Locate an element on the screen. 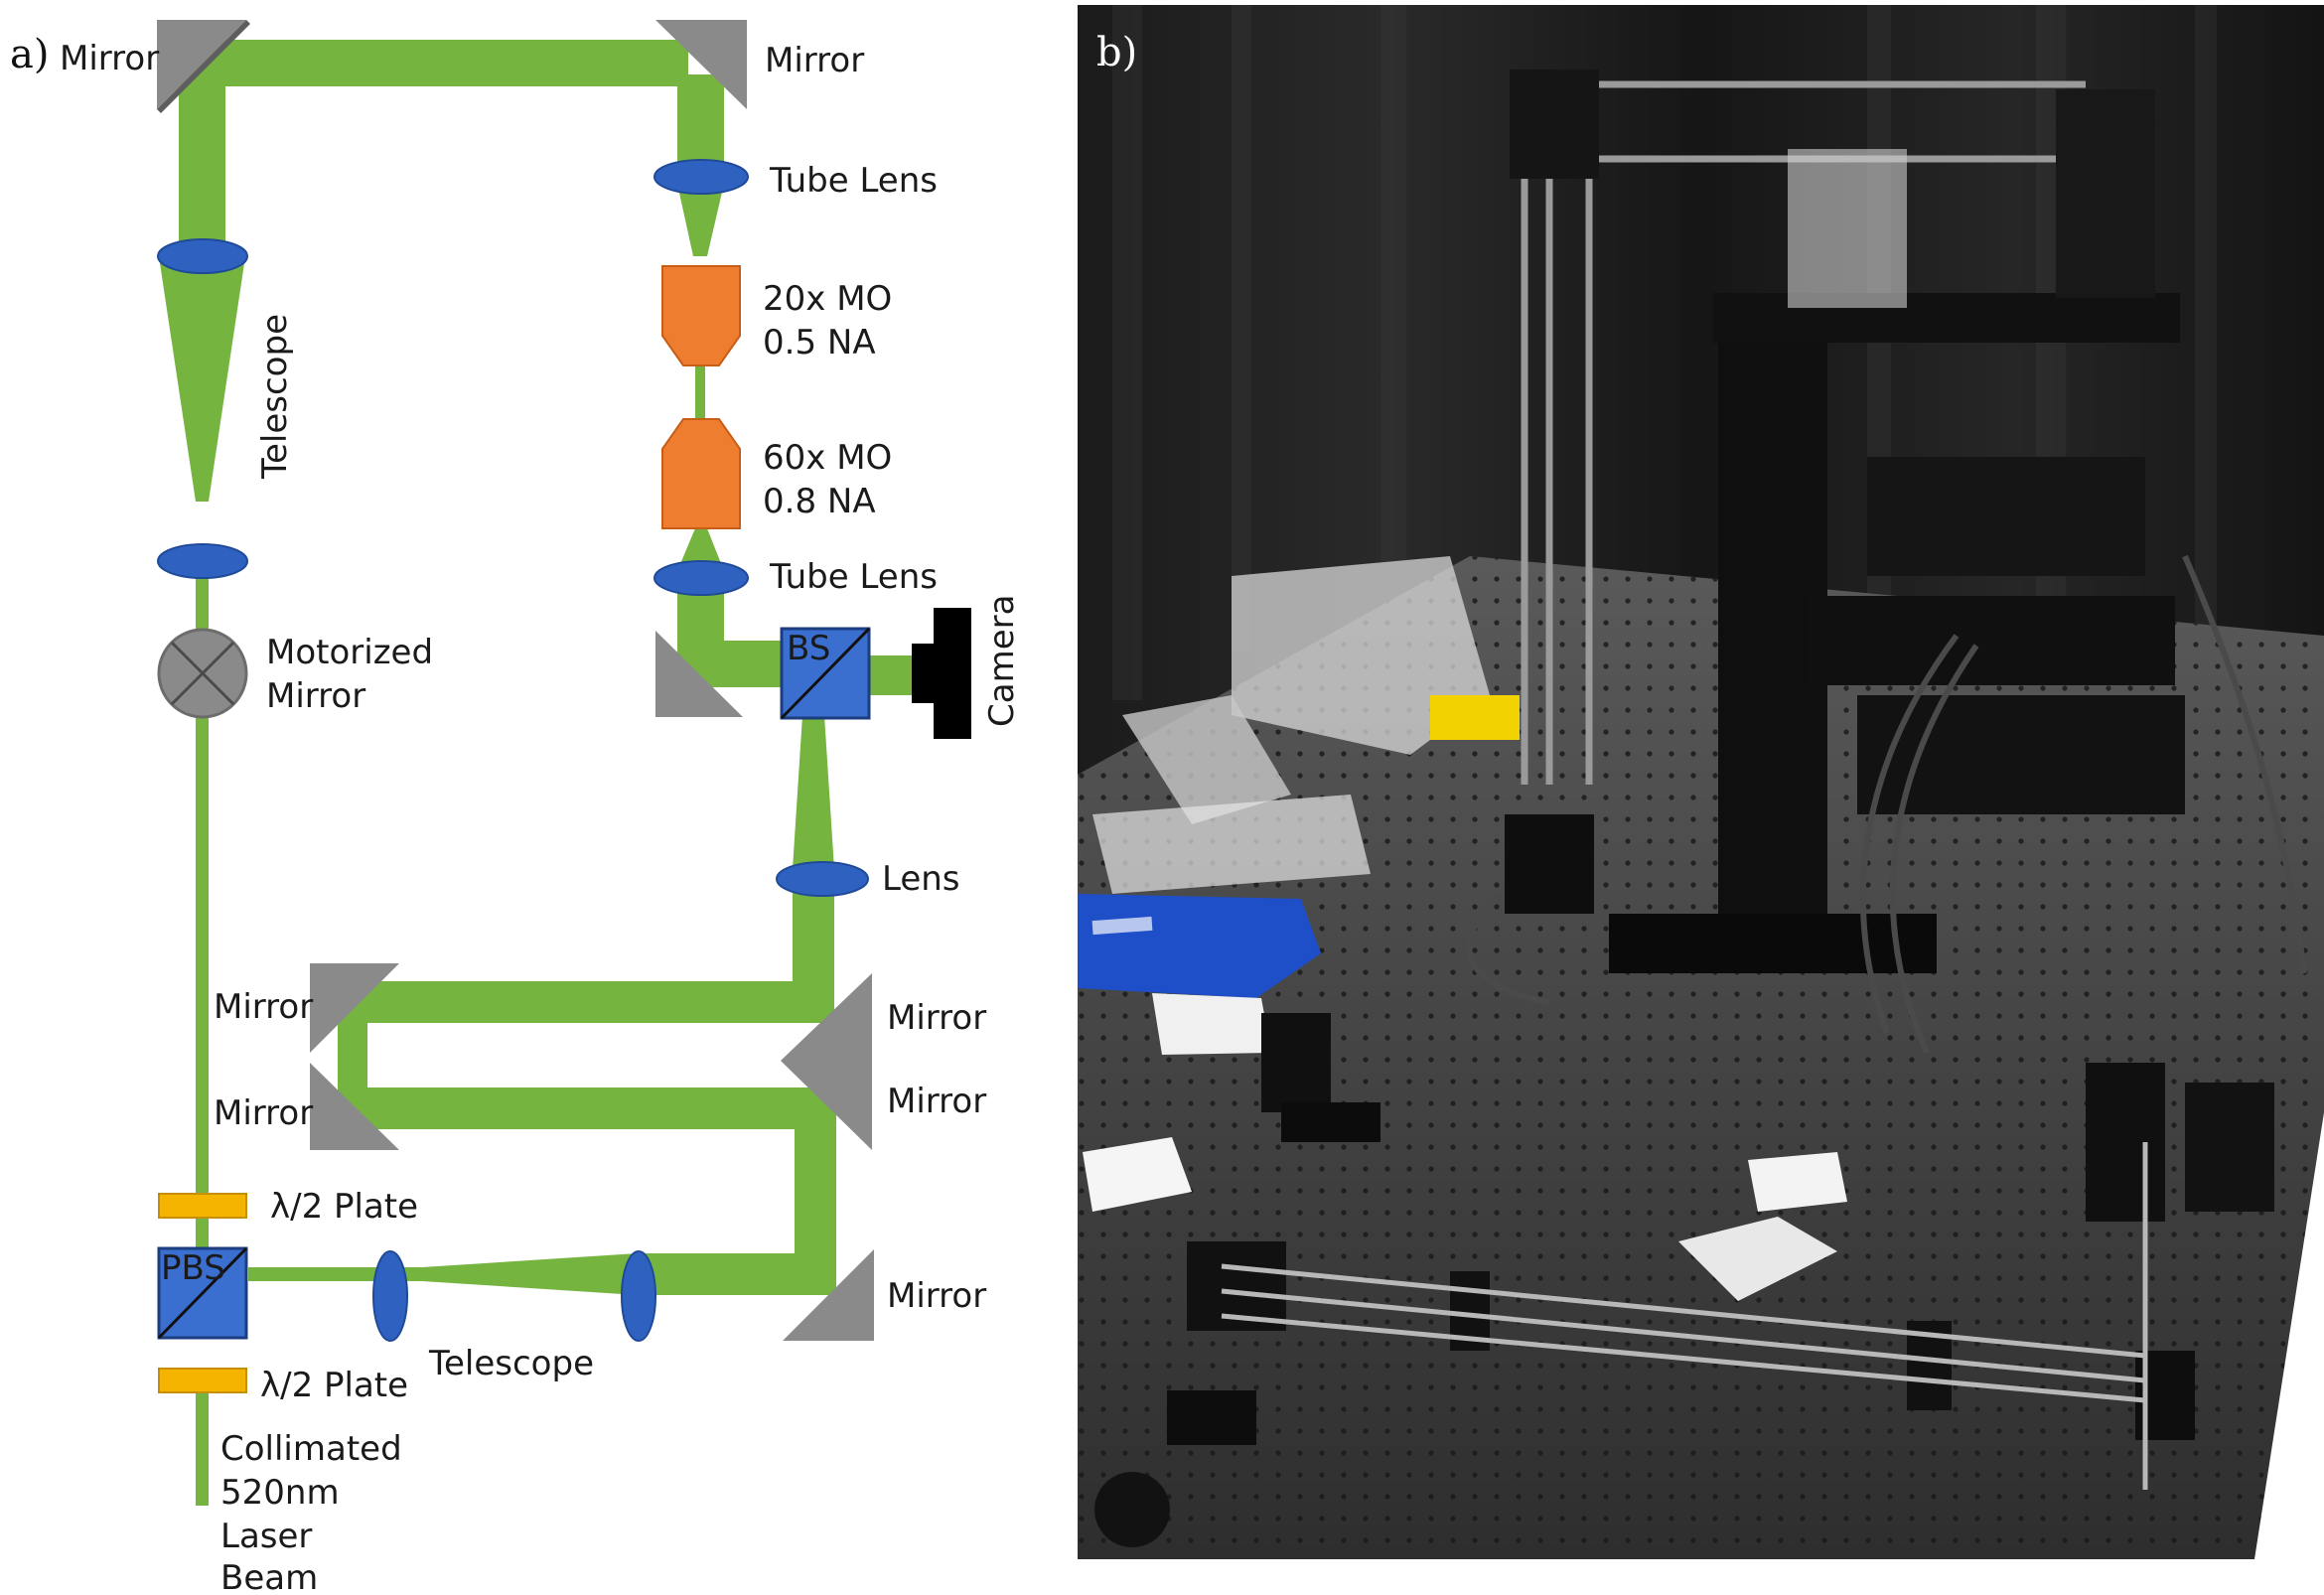  half-wave-plate-bottom is located at coordinates (202, 1380).